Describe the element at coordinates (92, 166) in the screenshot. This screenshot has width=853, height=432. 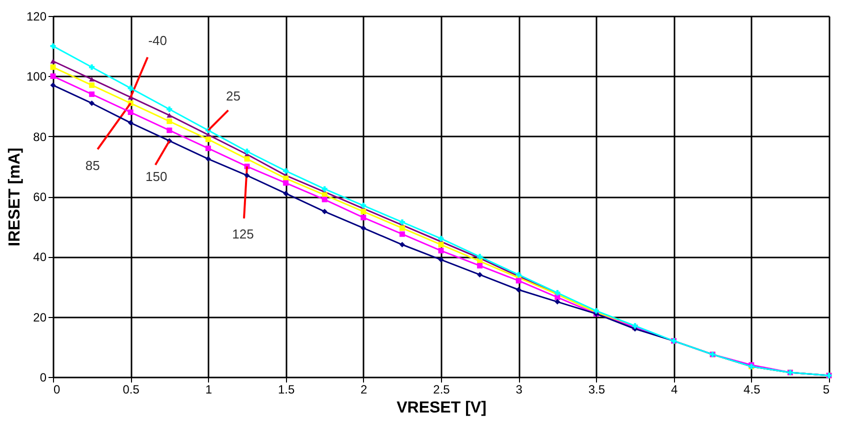
I see `text: 85` at that location.